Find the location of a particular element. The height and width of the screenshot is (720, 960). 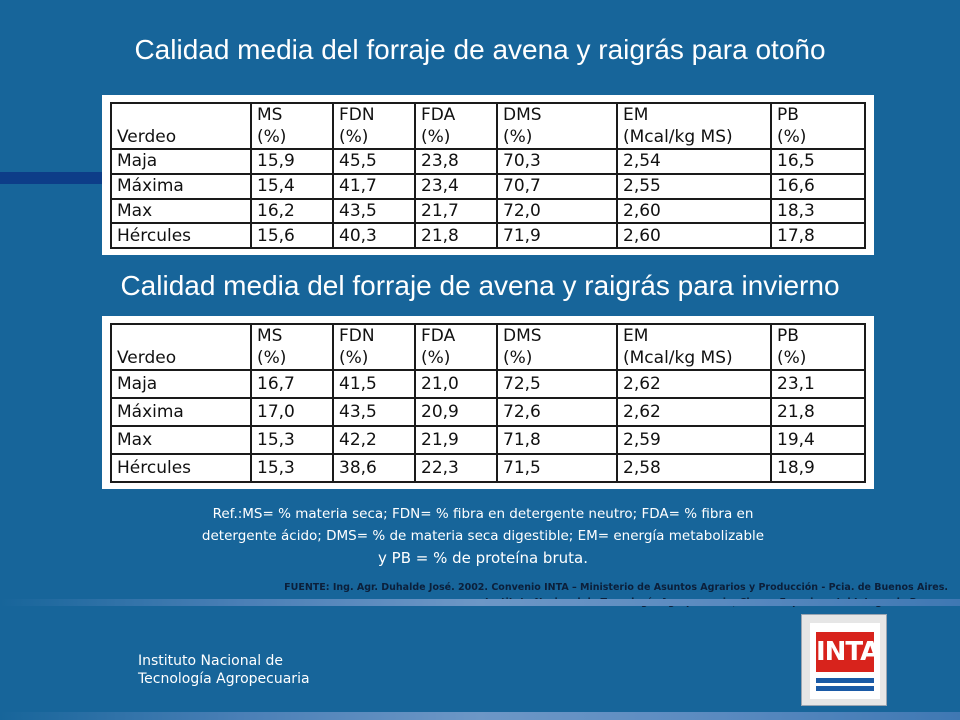

value-cell: 70,7 is located at coordinates (557, 186).